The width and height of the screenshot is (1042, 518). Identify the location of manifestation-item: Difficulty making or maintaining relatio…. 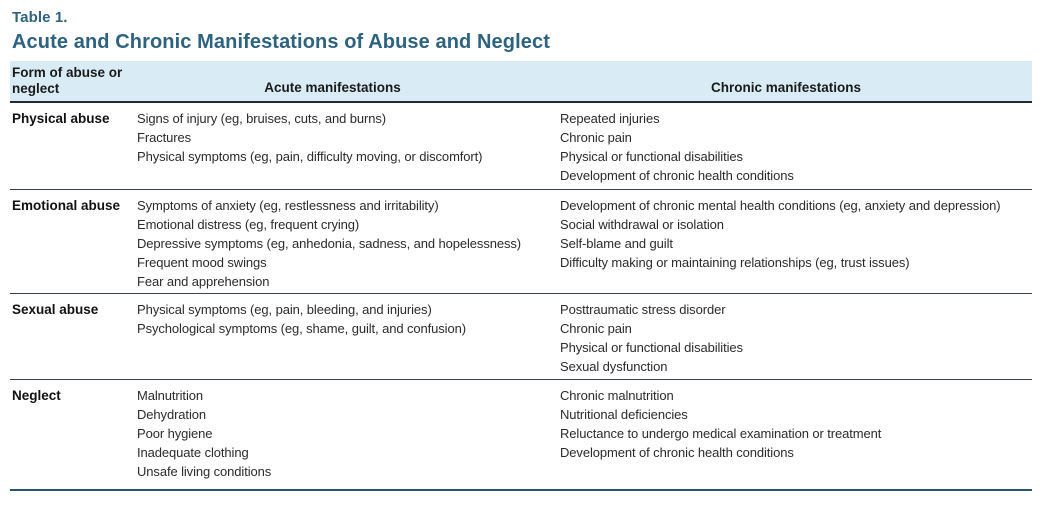
(735, 262).